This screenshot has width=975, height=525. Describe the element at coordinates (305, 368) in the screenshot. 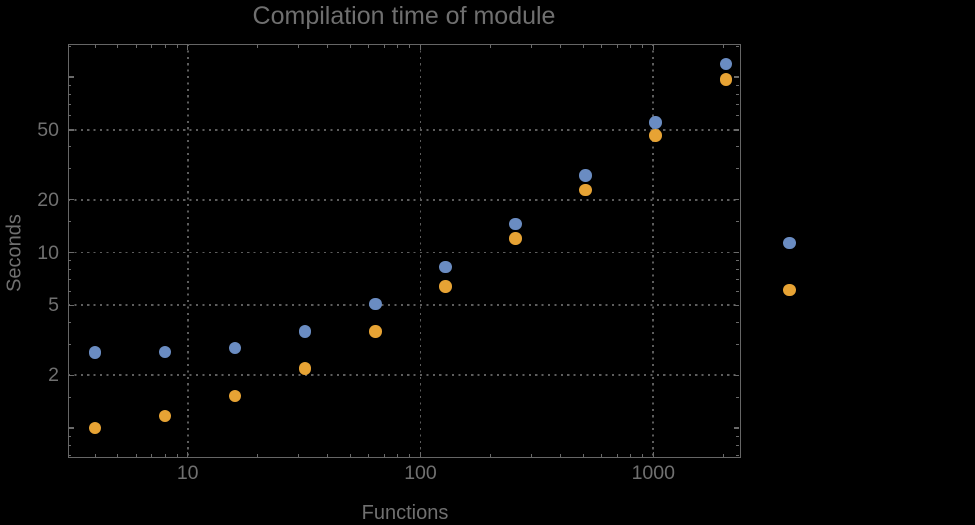

I see `data-point-orange-x32` at that location.